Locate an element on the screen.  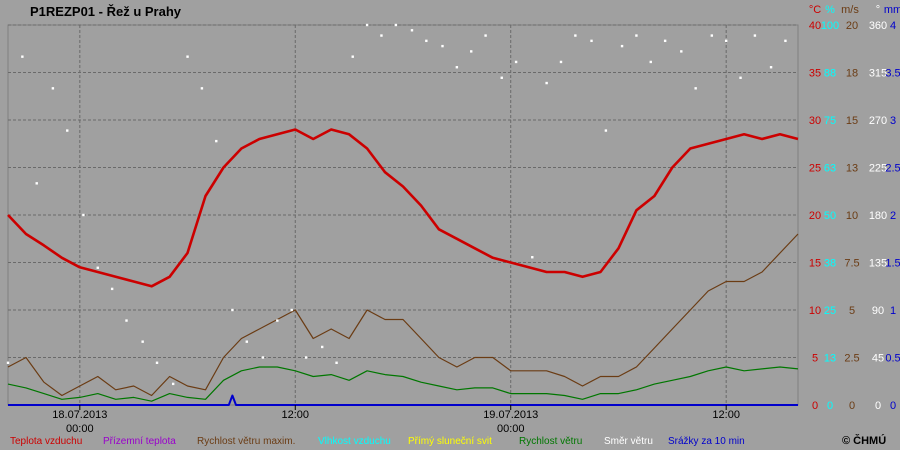
x-tick-label: 19.07.2013 is located at coordinates (510, 415).